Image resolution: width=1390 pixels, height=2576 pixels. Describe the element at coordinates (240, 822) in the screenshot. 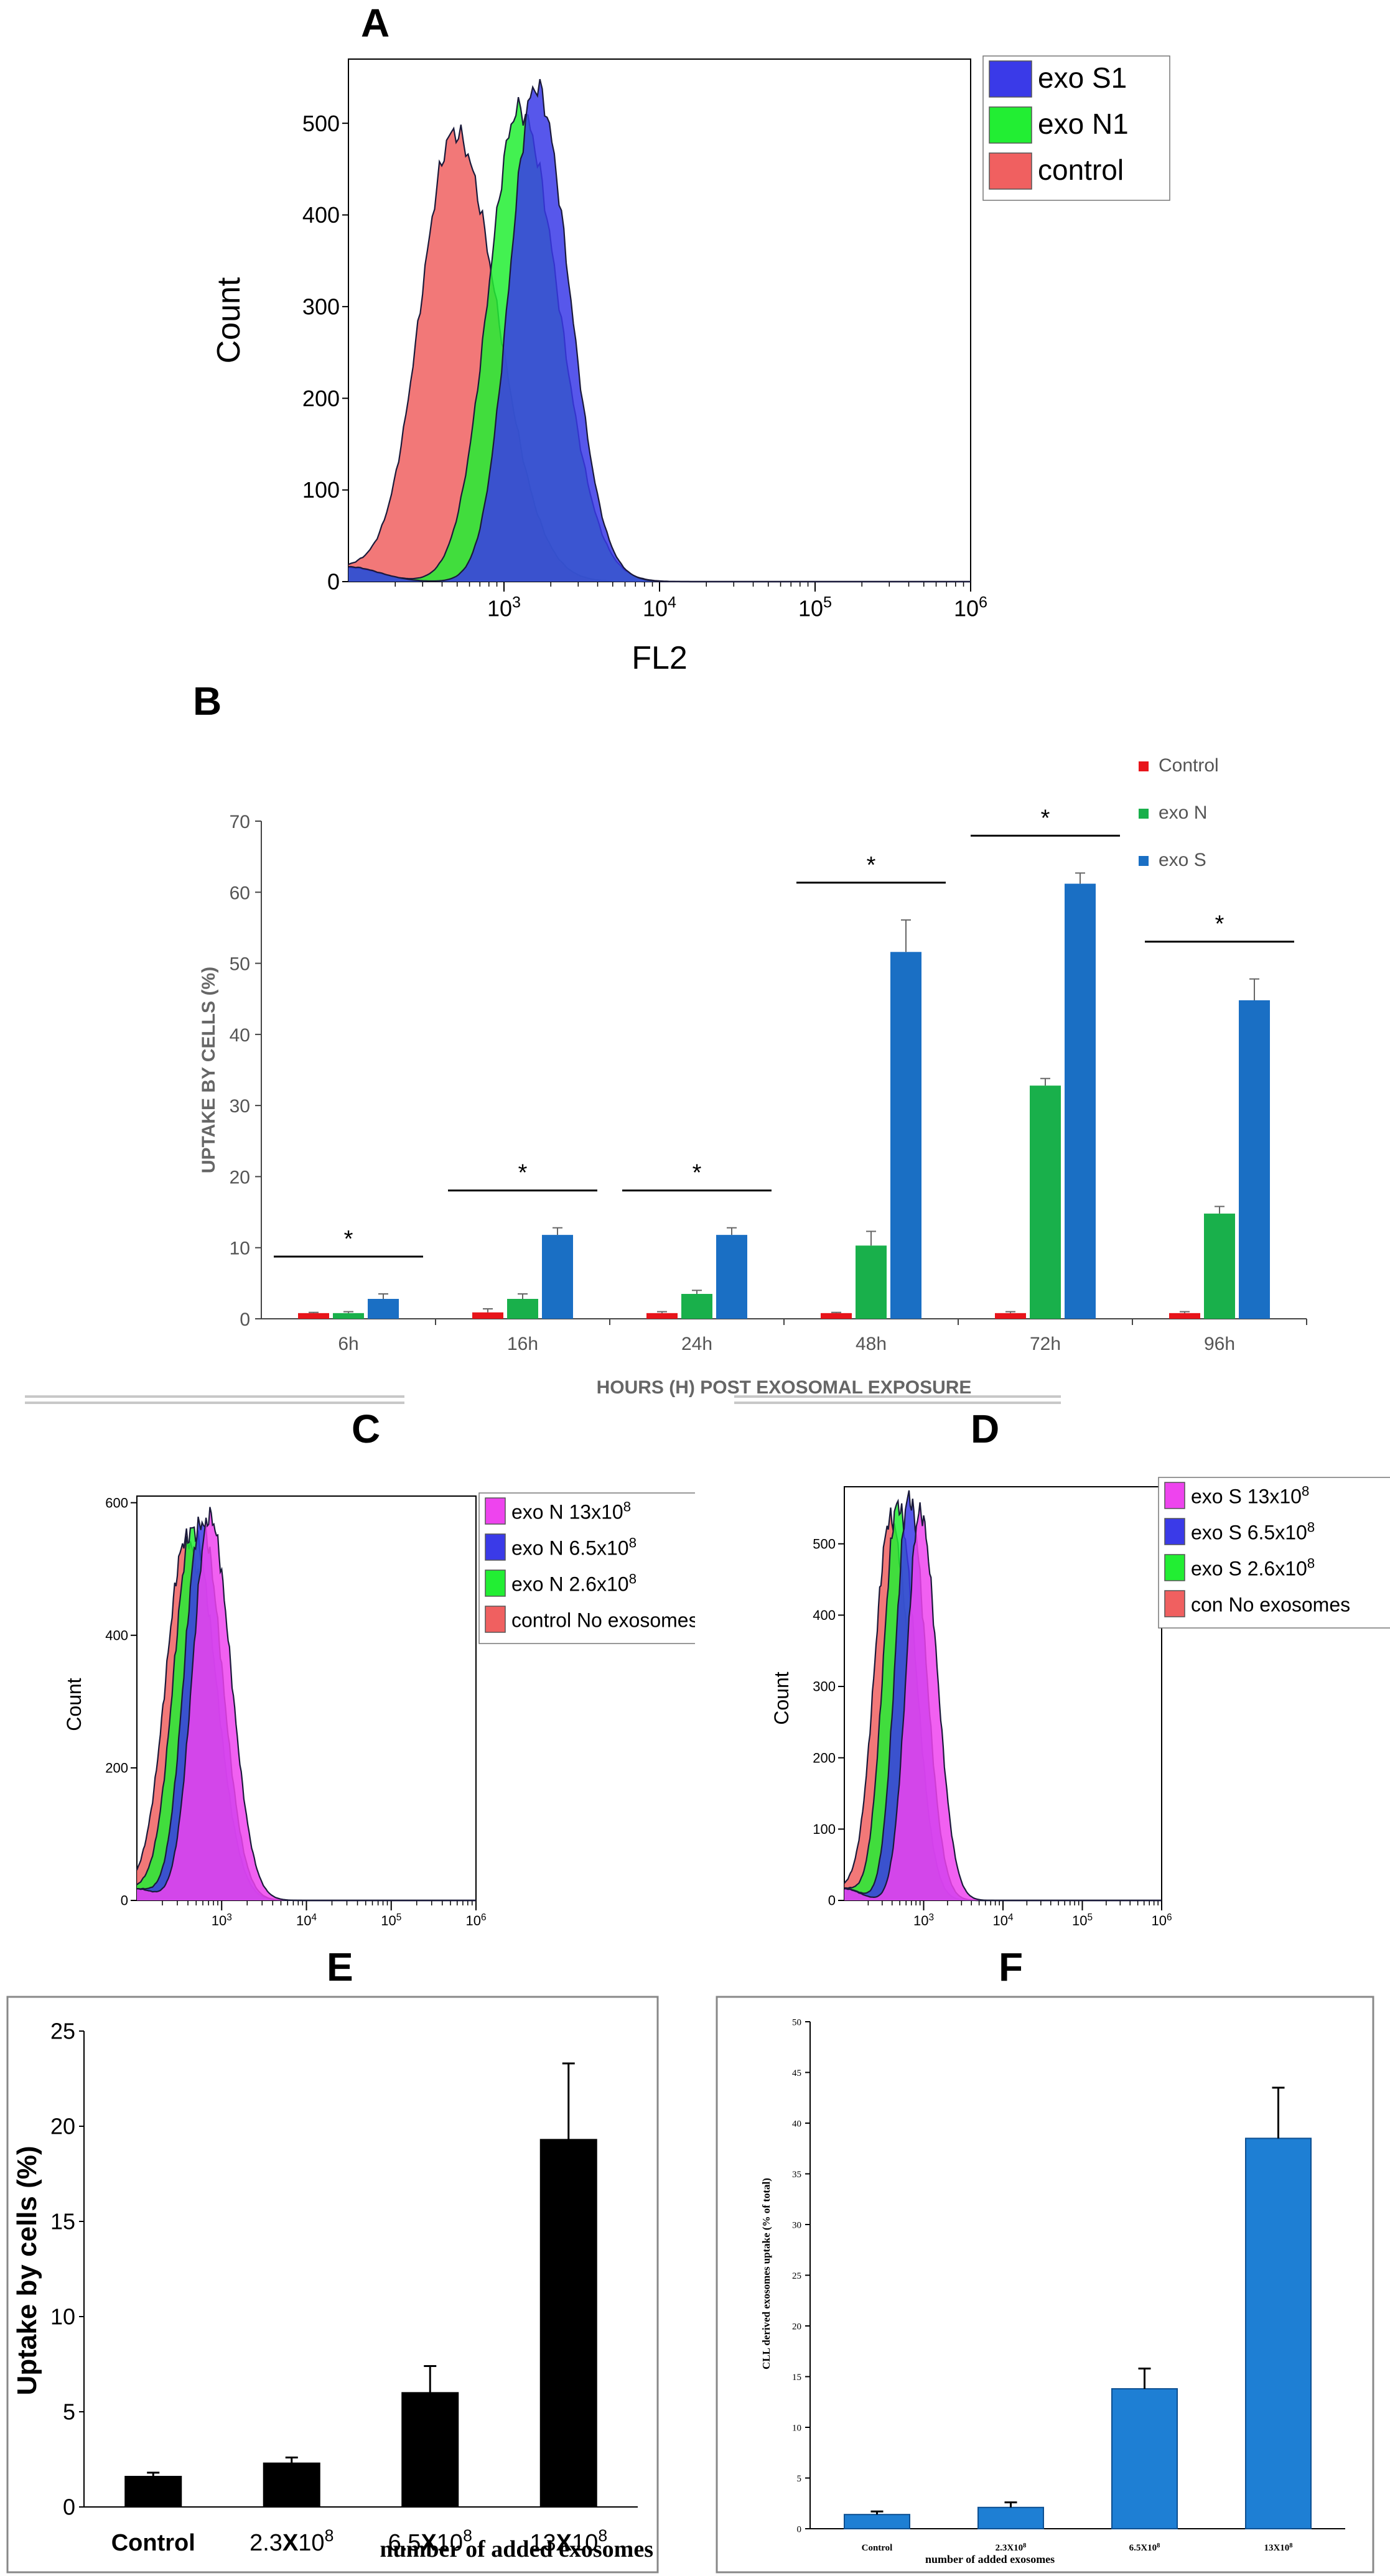

I see `y-tick-label: 70` at that location.